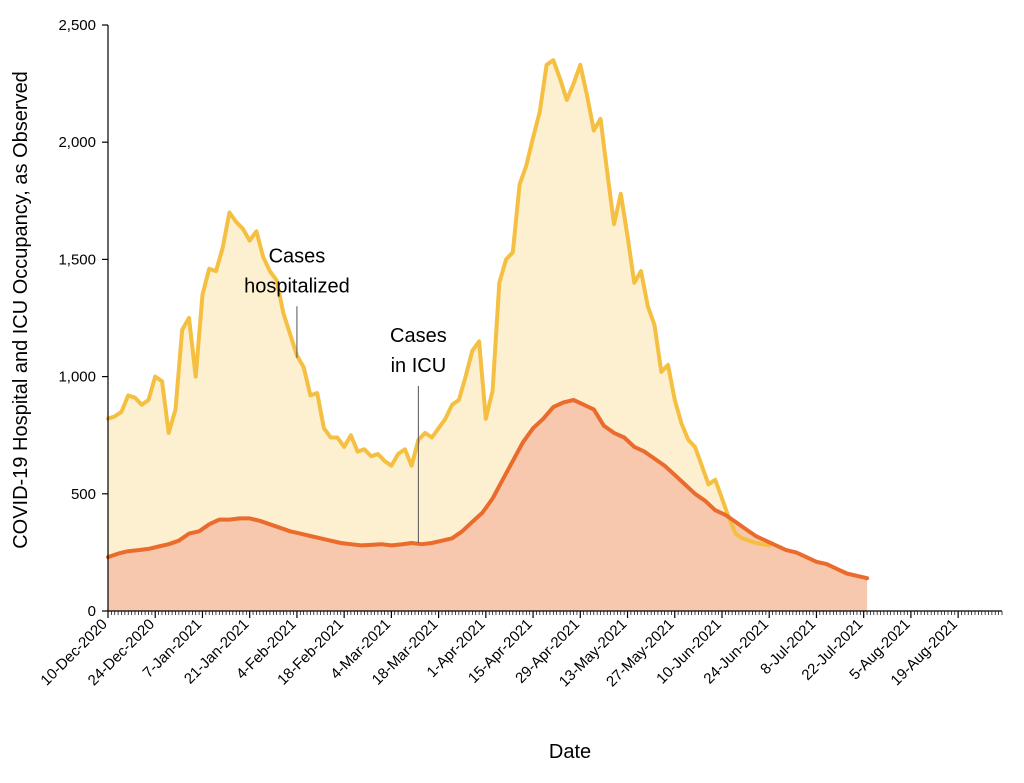 This screenshot has width=1024, height=783. Describe the element at coordinates (297, 286) in the screenshot. I see `annotation-label: hospitalized` at that location.